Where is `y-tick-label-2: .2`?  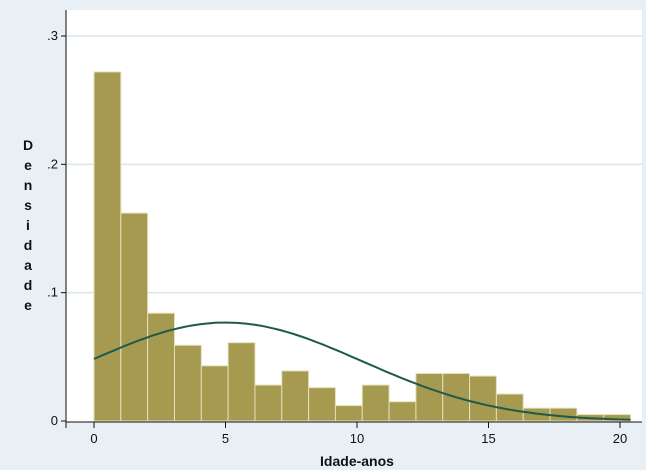
y-tick-label-2: .2 is located at coordinates (52, 163).